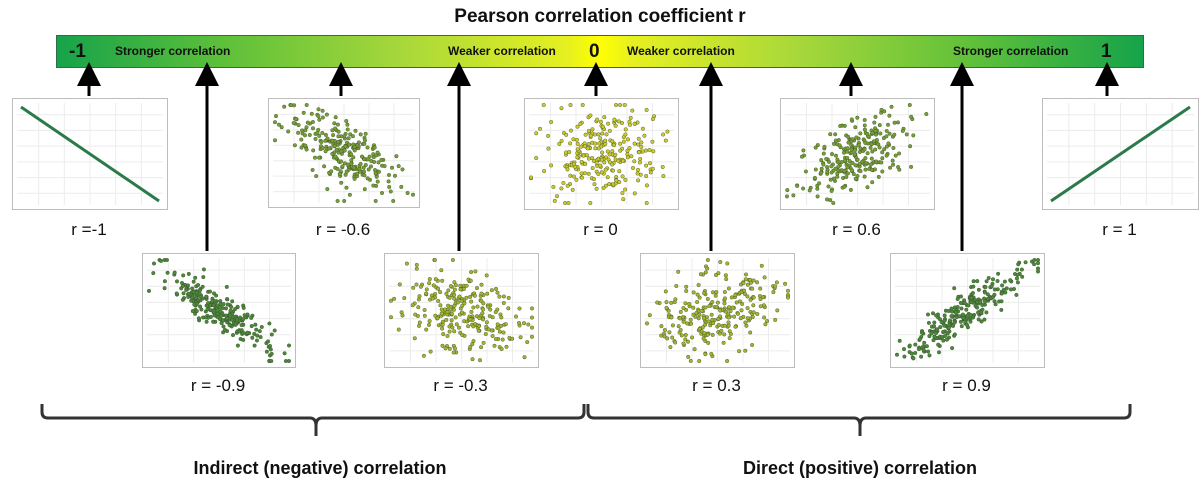  I want to click on brace-positive, so click(859, 420).